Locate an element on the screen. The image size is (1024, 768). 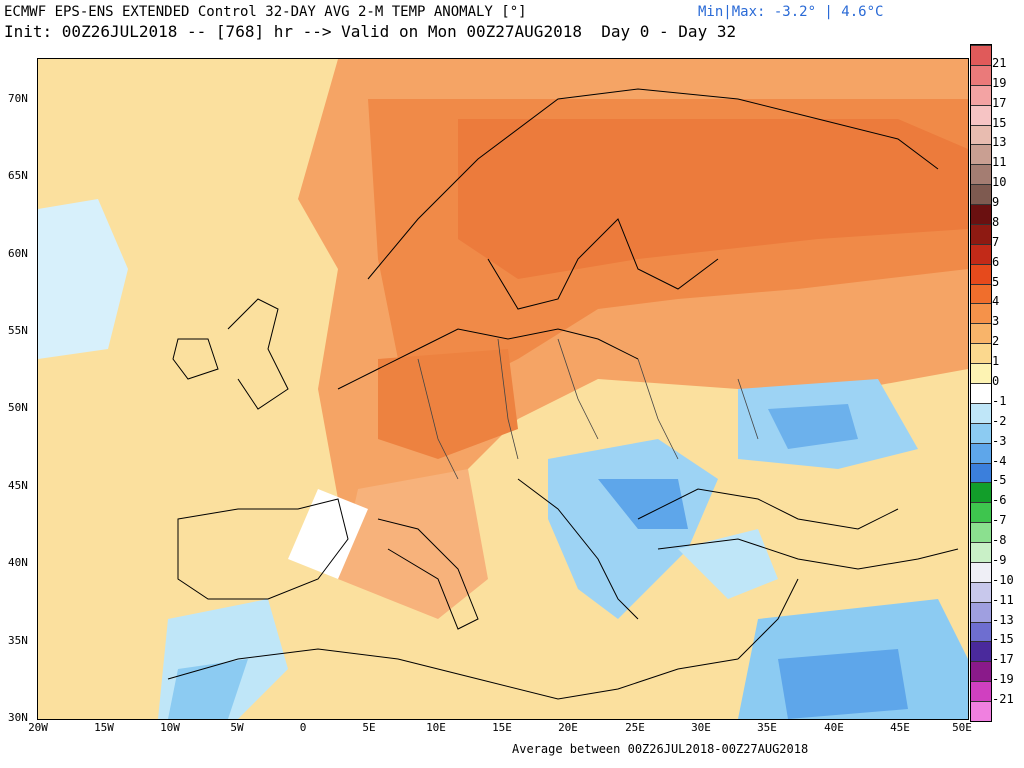
colorbar-label: 6 is located at coordinates (996, 261).